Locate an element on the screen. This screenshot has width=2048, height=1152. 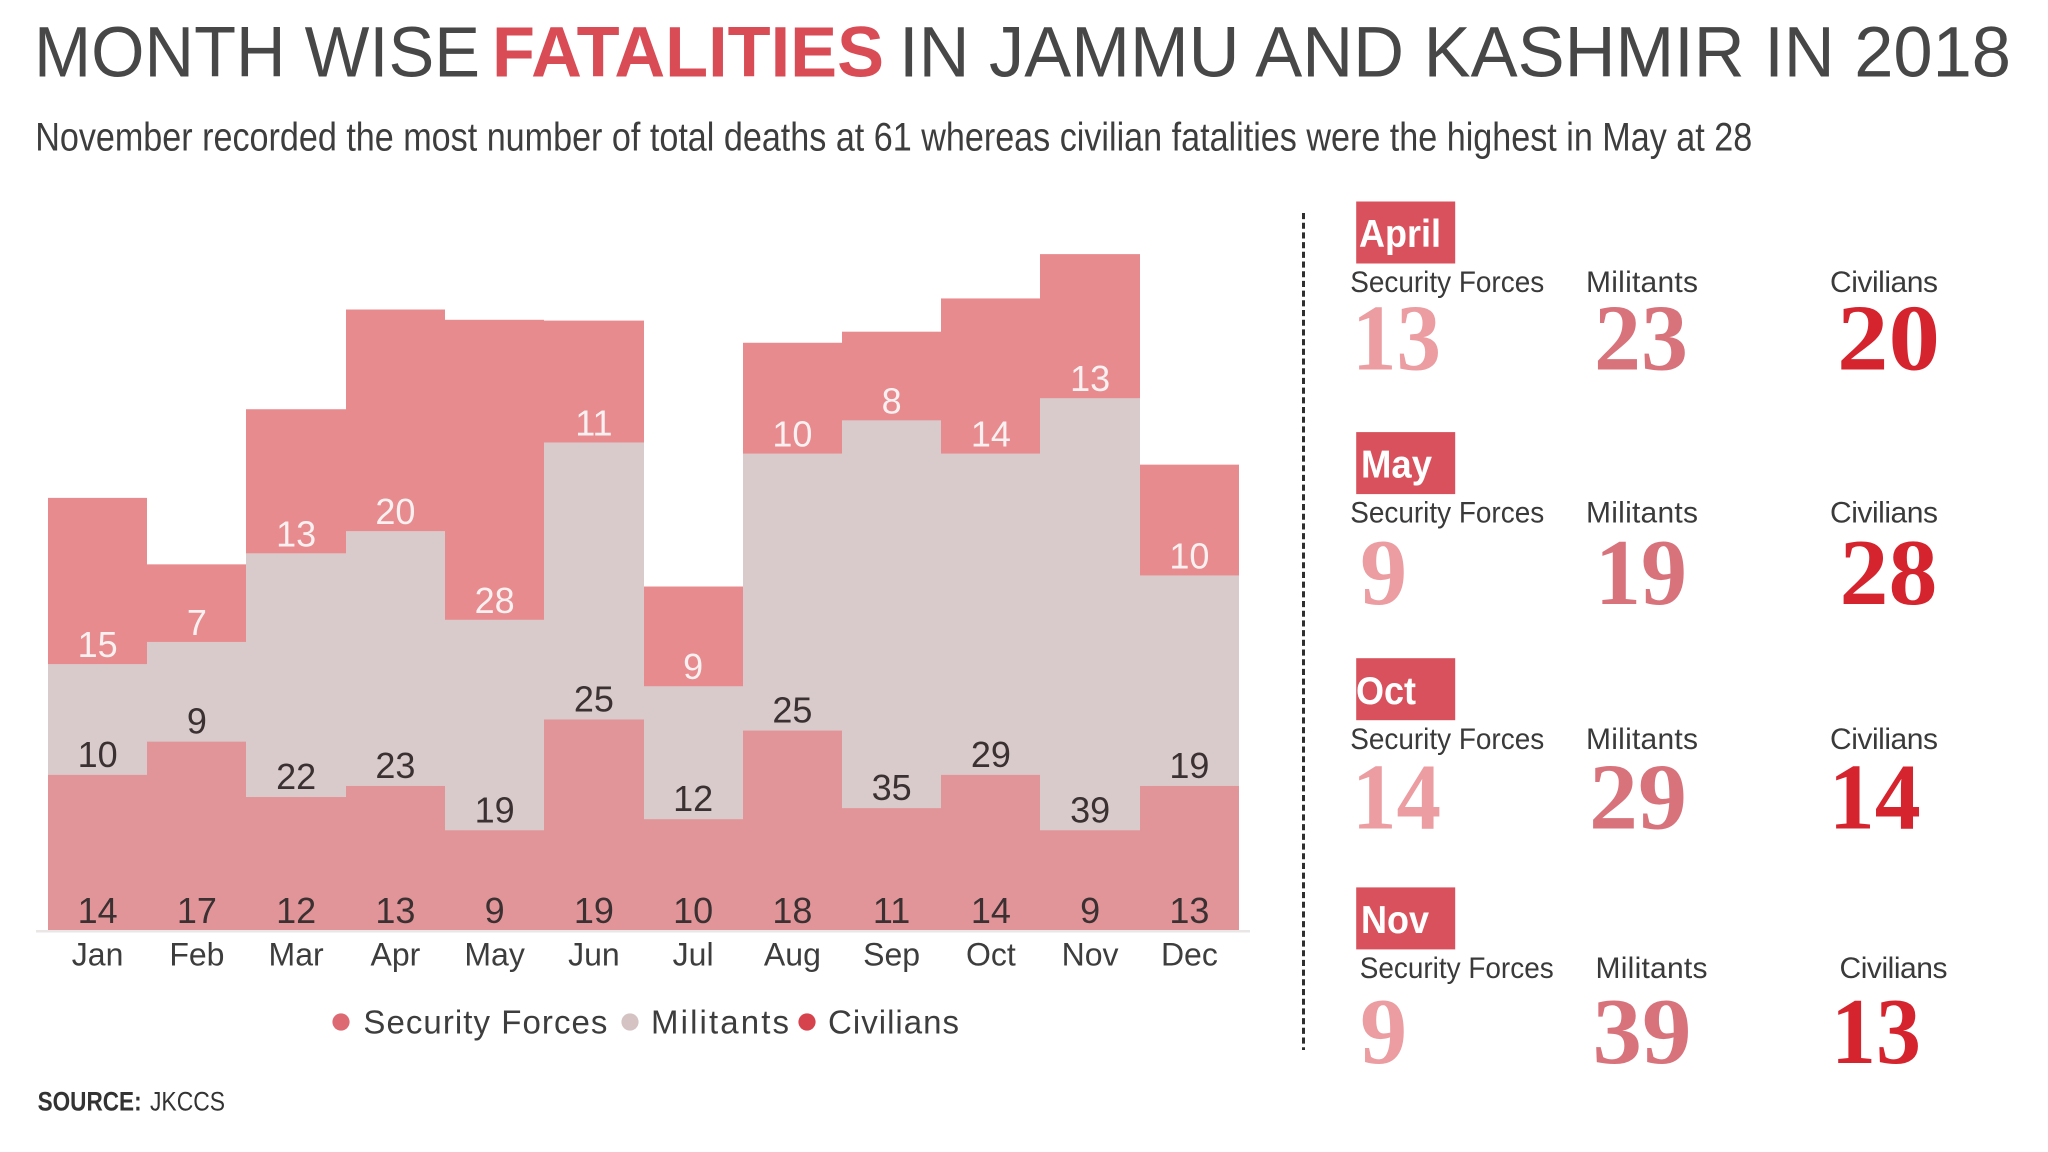
svg-text: 17 is located at coordinates (197, 910).